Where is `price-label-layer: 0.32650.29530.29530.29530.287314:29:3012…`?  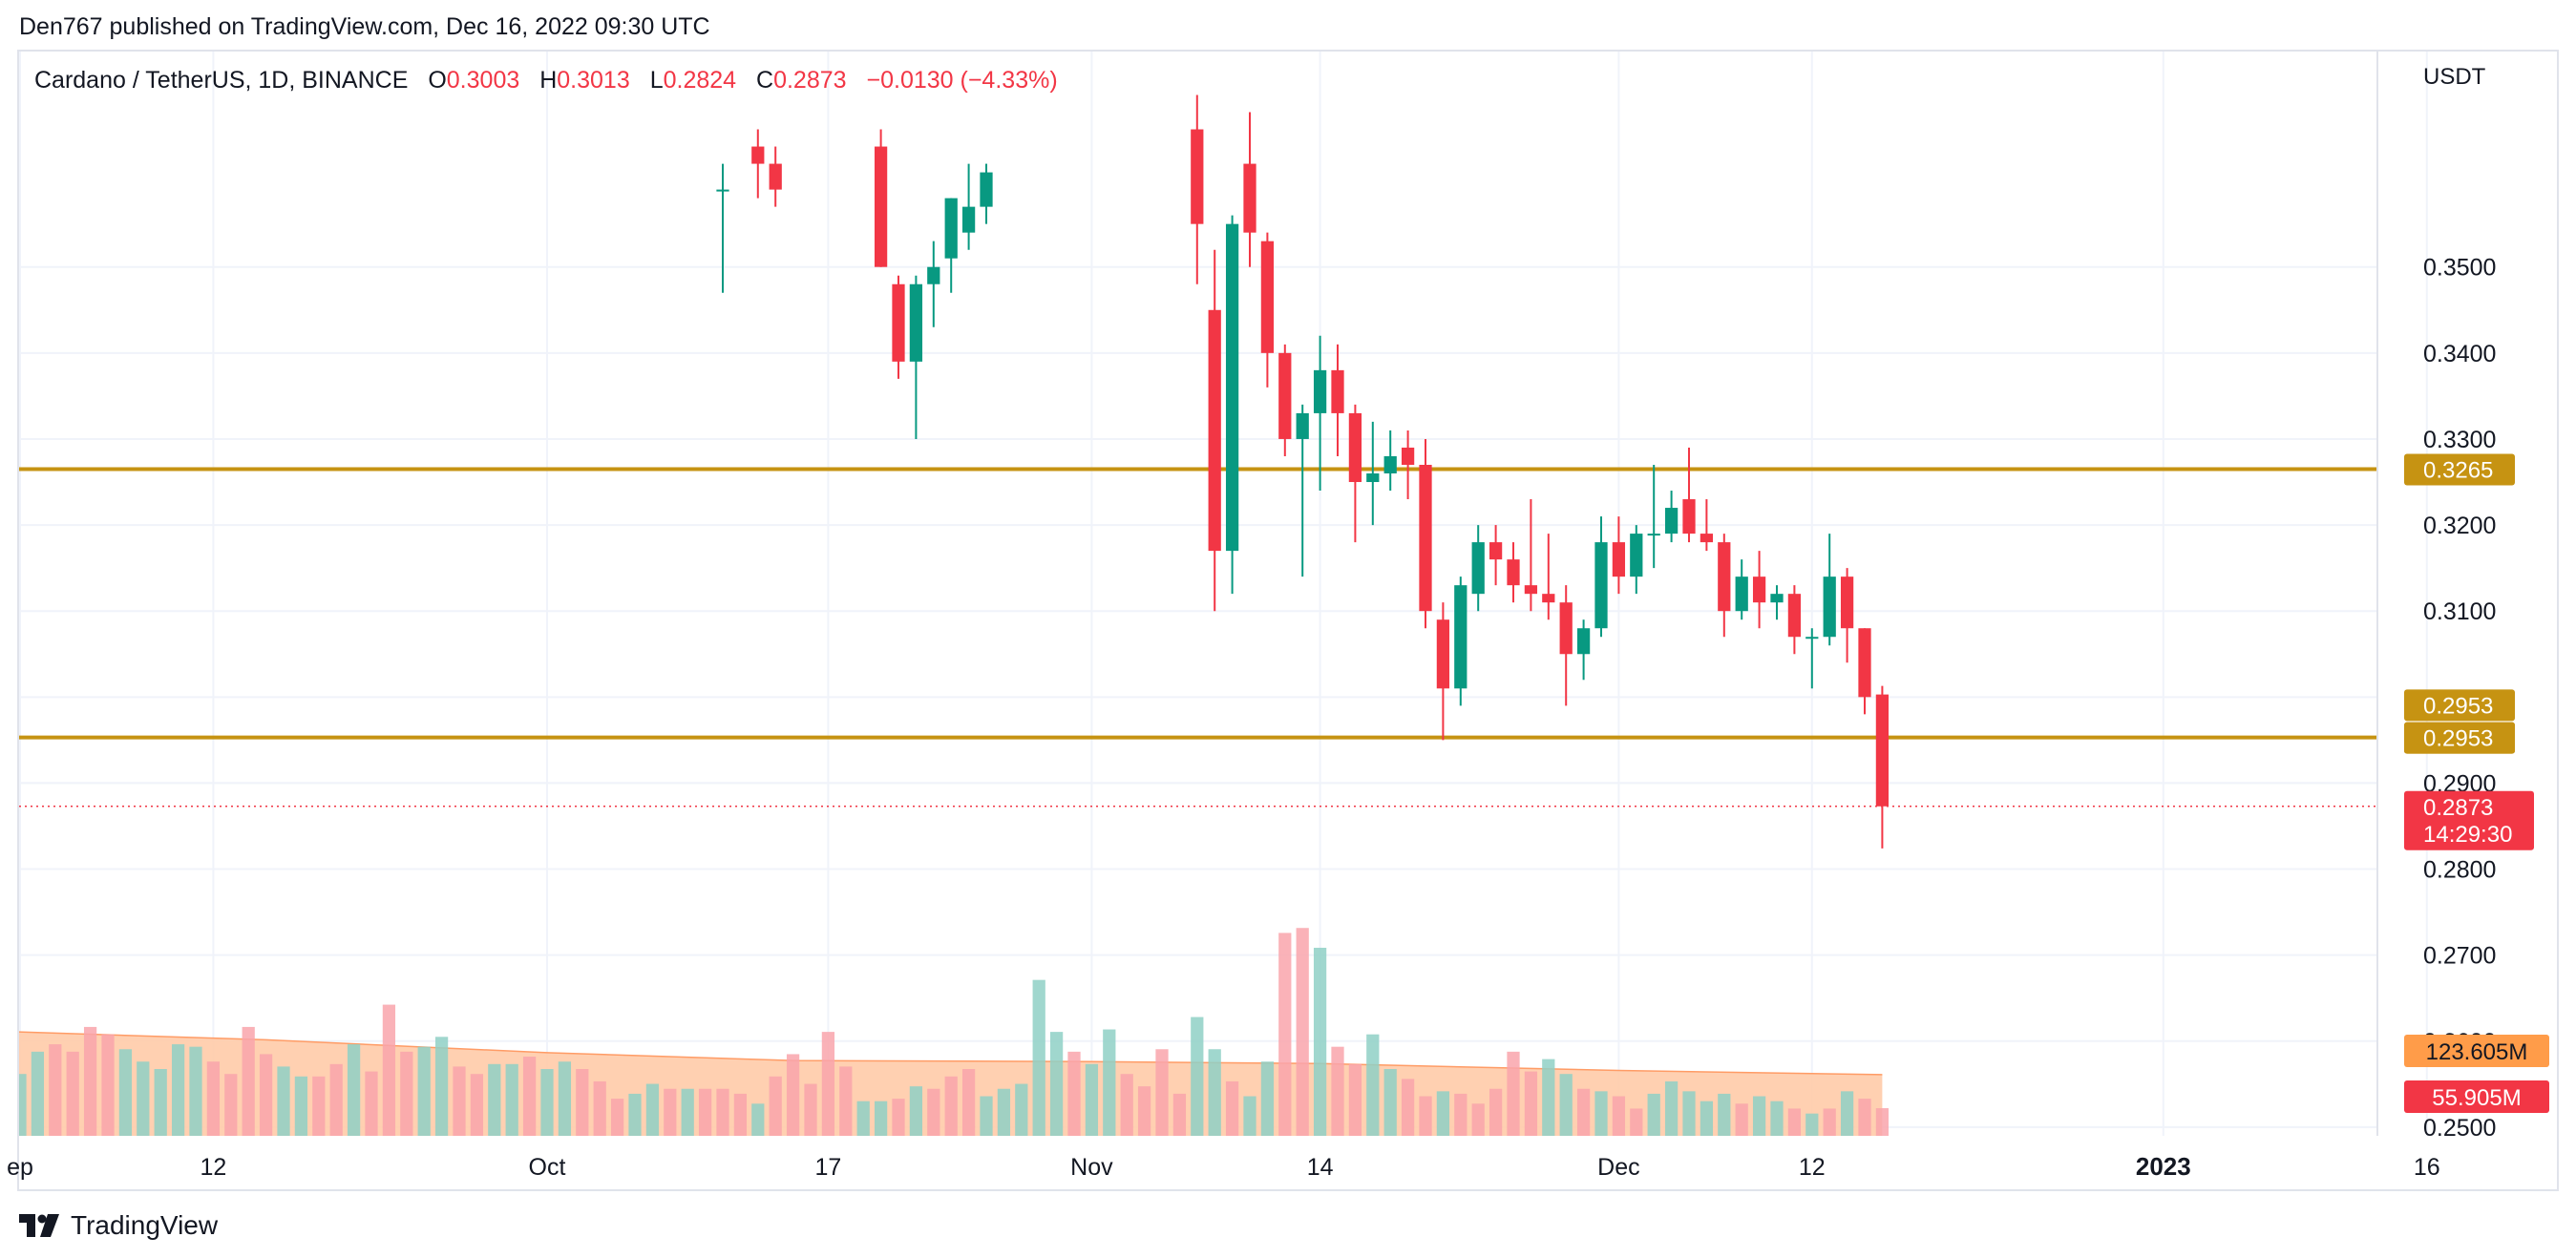
price-label-layer: 0.32650.29530.29530.29530.287314:29:3012… is located at coordinates (2476, 783).